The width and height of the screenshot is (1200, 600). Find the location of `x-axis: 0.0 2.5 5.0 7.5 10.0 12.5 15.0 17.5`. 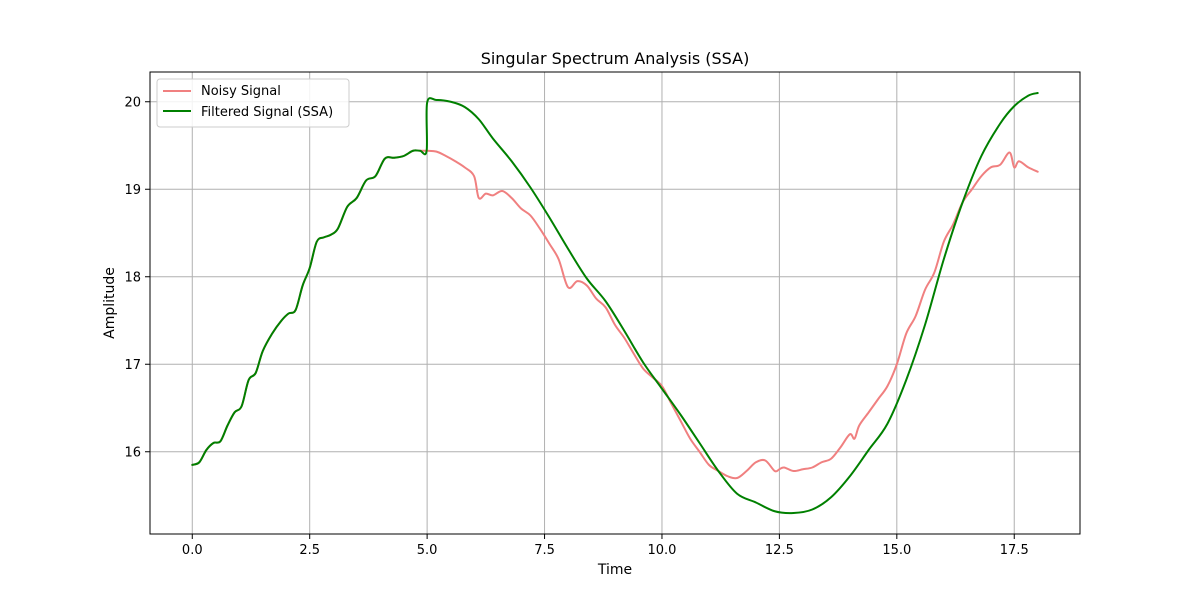

x-axis: 0.0 2.5 5.0 7.5 10.0 12.5 15.0 17.5 is located at coordinates (605, 546).